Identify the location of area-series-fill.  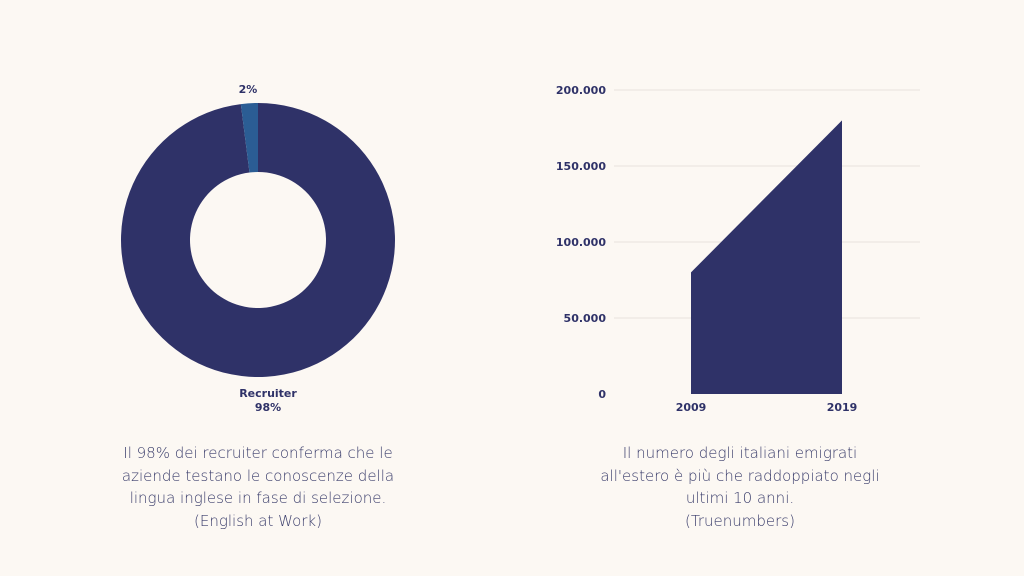
(766, 257).